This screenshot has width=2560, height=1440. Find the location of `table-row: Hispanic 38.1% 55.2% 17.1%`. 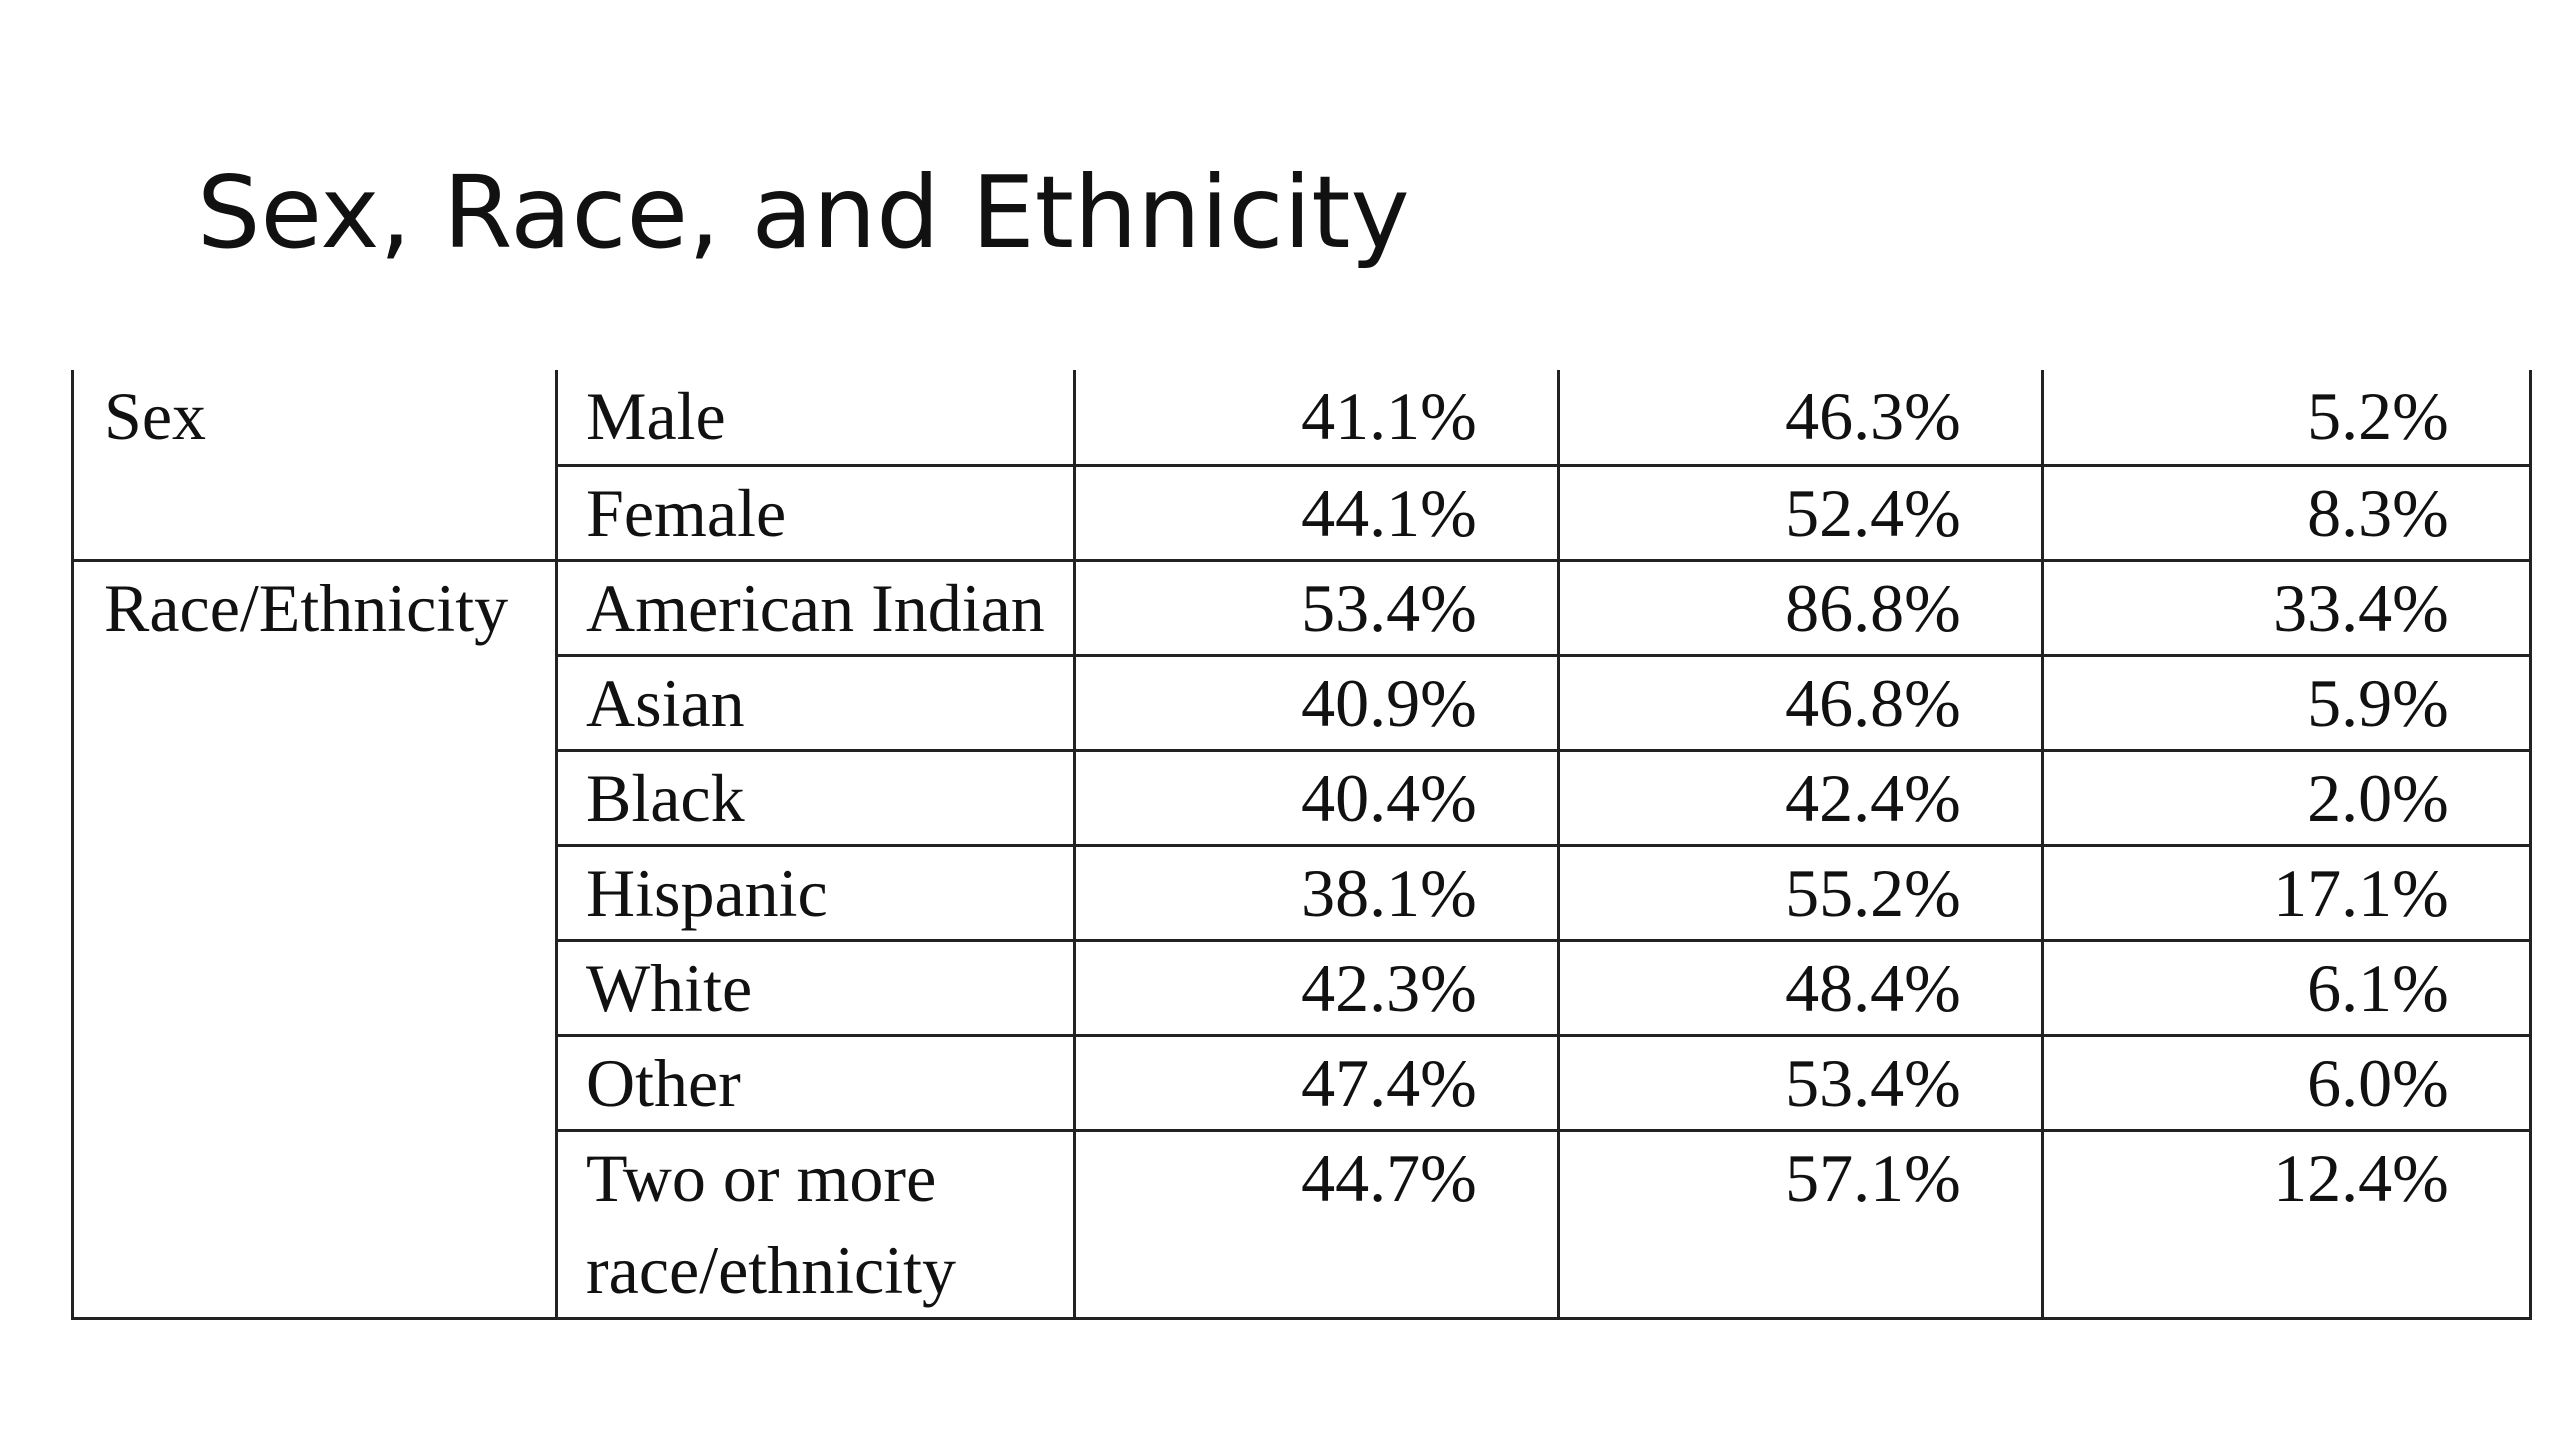

table-row: Hispanic 38.1% 55.2% 17.1% is located at coordinates (1302, 892).